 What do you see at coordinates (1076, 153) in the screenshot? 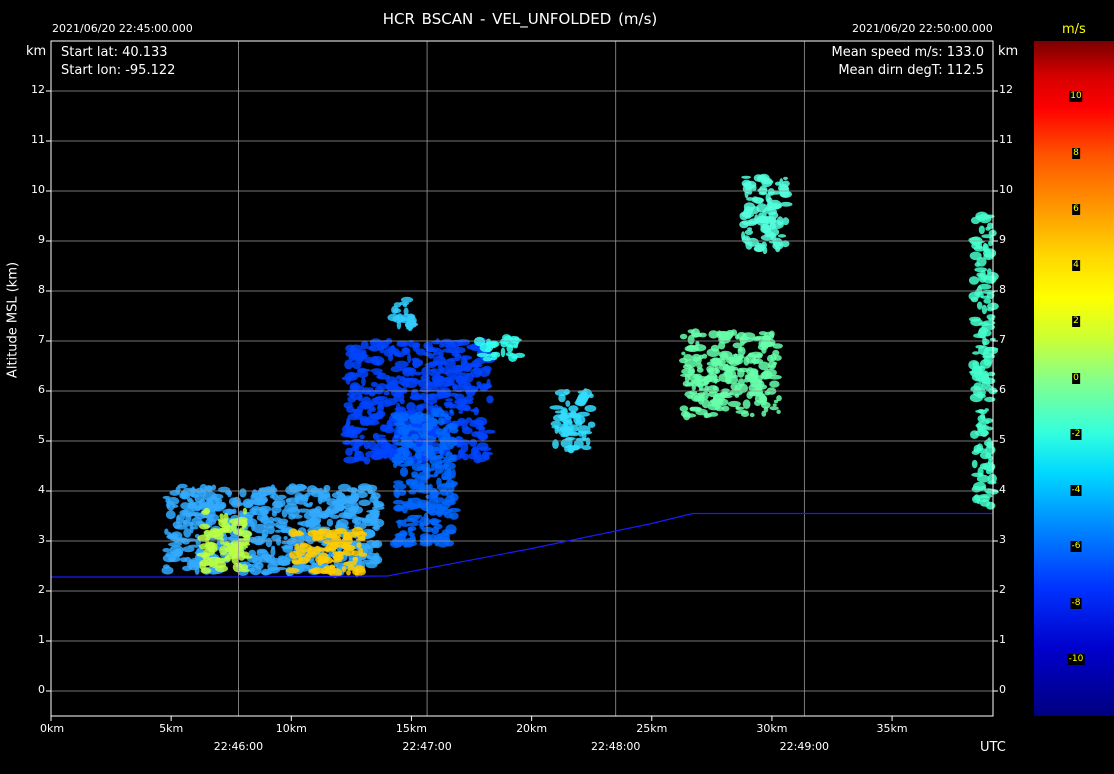
I see `colorbar-label: 8` at bounding box center [1076, 153].